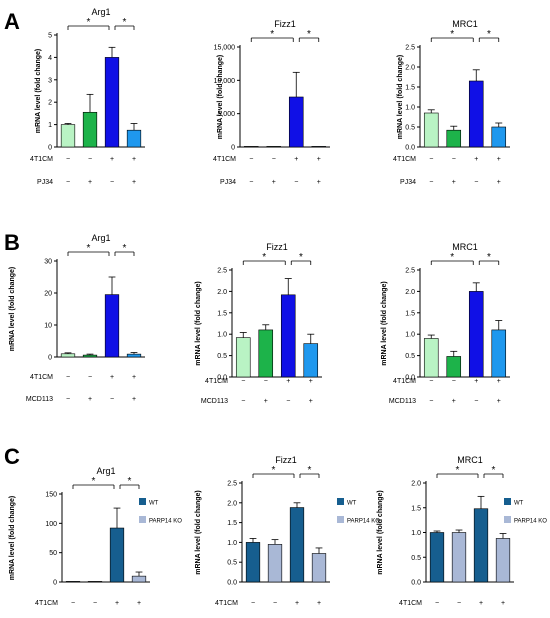  I want to click on panel-letter-c: C, so click(12, 456).